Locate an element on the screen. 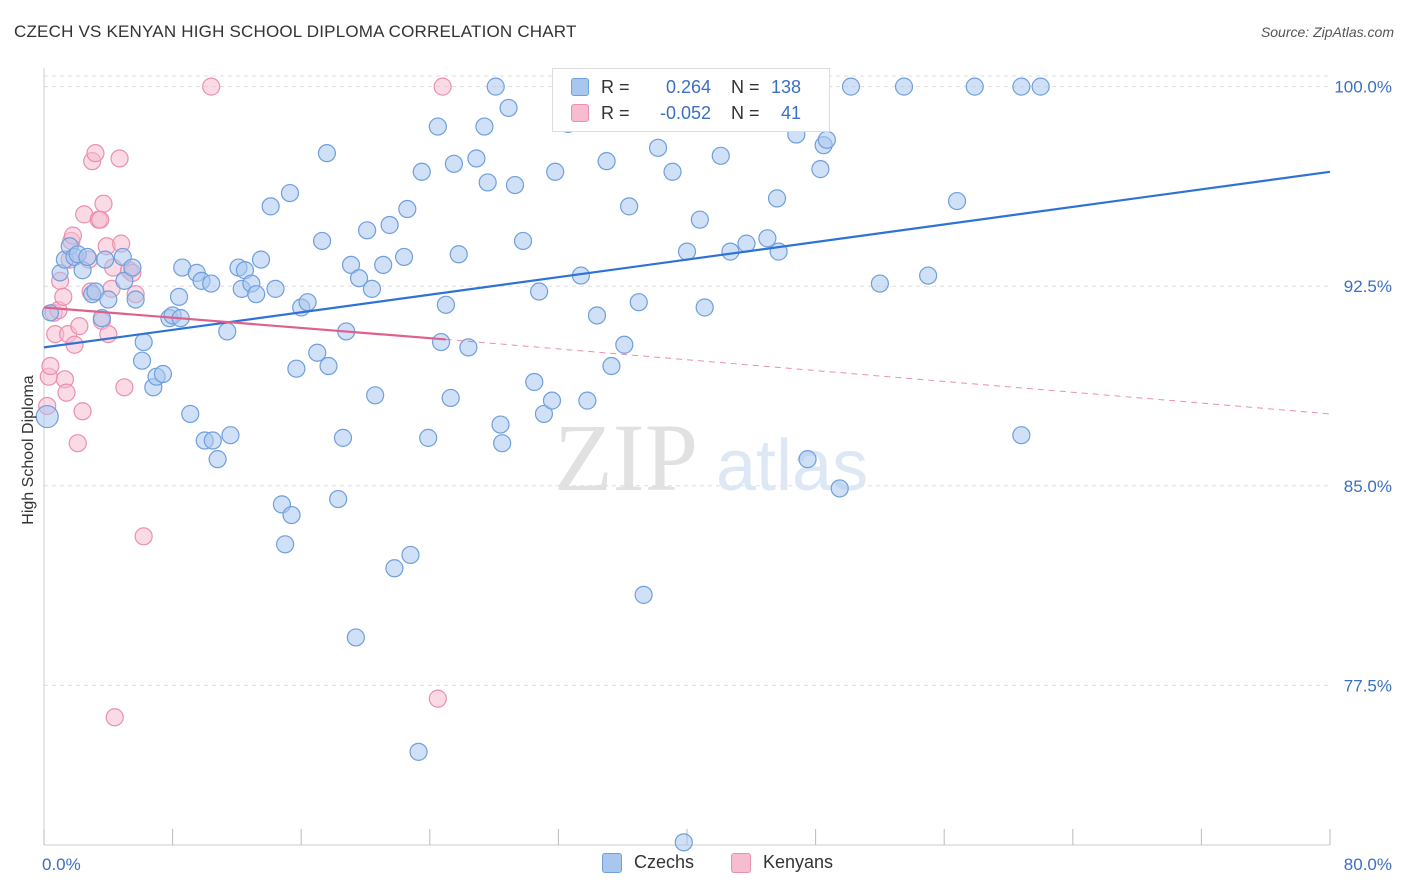 The height and width of the screenshot is (892, 1406). legend-row-kenyan: R = -0.052 N = 41 is located at coordinates (686, 113).